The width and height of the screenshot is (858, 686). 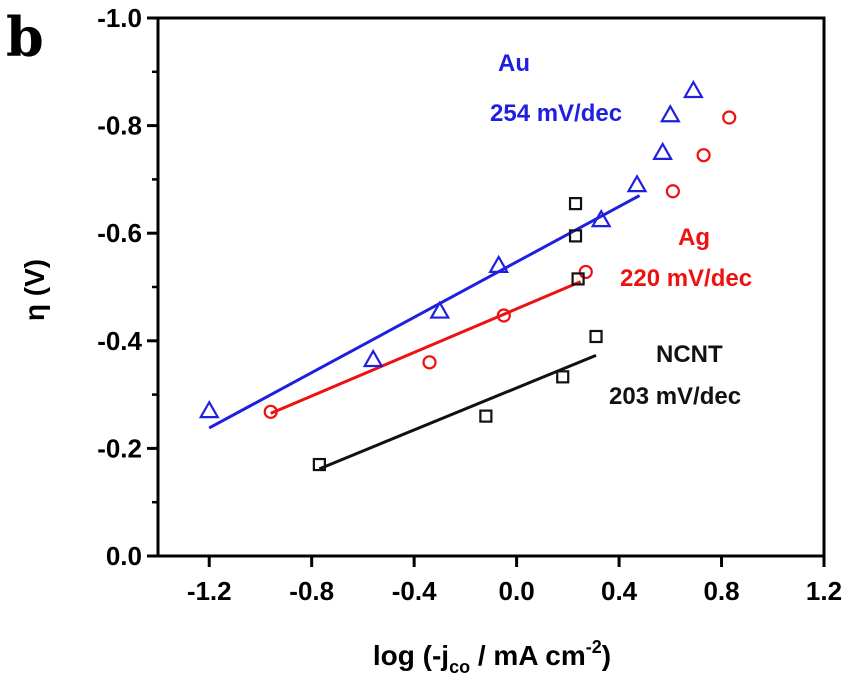 I want to click on x-tick-label: -0.8, so click(x=311, y=591).